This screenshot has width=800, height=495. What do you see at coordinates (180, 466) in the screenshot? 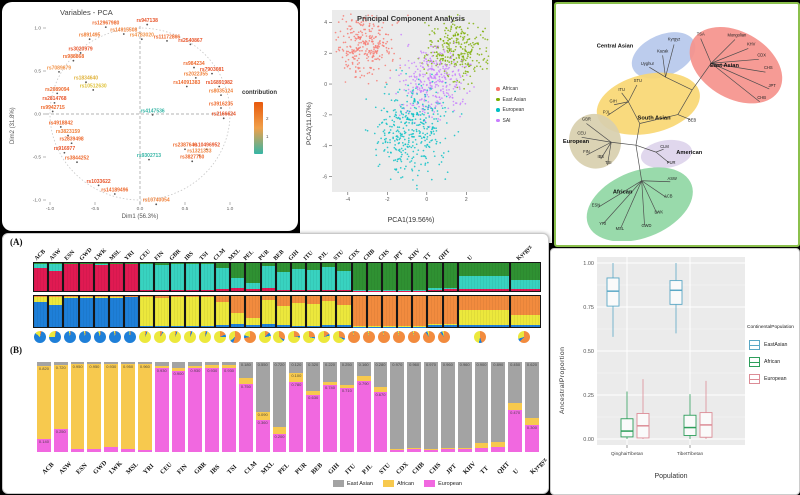
I see `population-label-cell: FIN` at bounding box center [180, 466].